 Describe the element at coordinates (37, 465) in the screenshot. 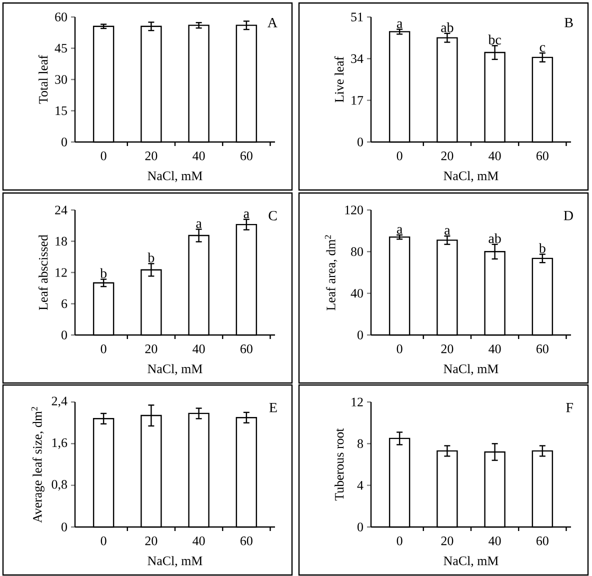

I see `y-axis-title: Average leaf size, dm$^{2}$` at that location.